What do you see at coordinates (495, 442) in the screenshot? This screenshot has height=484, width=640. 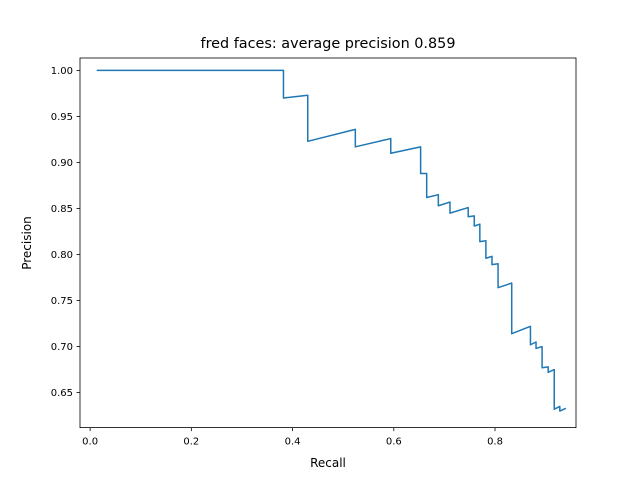 I see `x-tick-label: 0.8` at bounding box center [495, 442].